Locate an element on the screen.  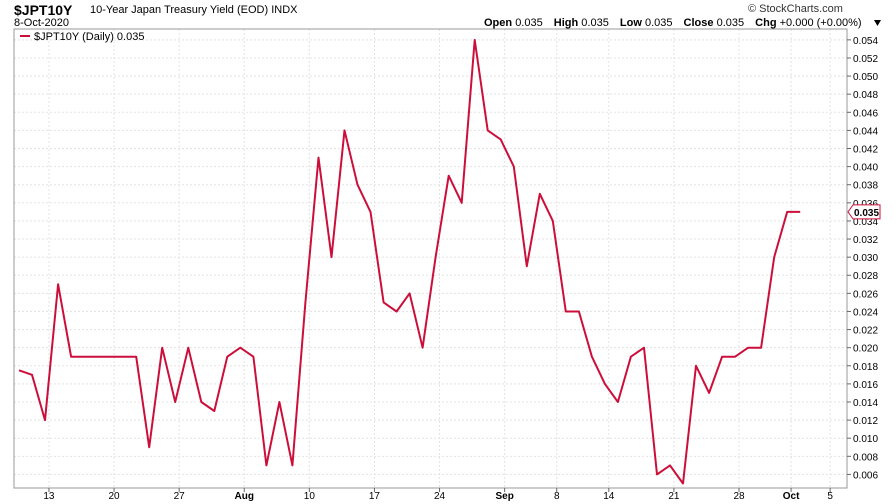
y-tick-label: 0.054 is located at coordinates (865, 41).